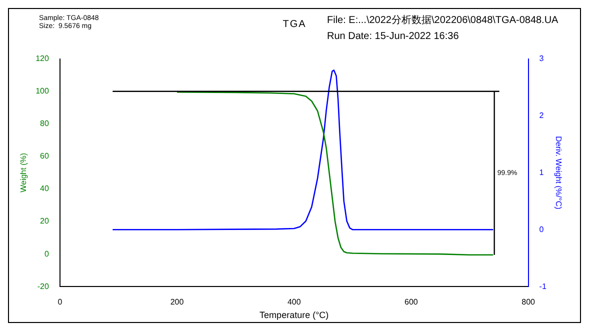 This screenshot has height=331, width=589. What do you see at coordinates (543, 286) in the screenshot?
I see `y2-tick-label: -1` at bounding box center [543, 286].